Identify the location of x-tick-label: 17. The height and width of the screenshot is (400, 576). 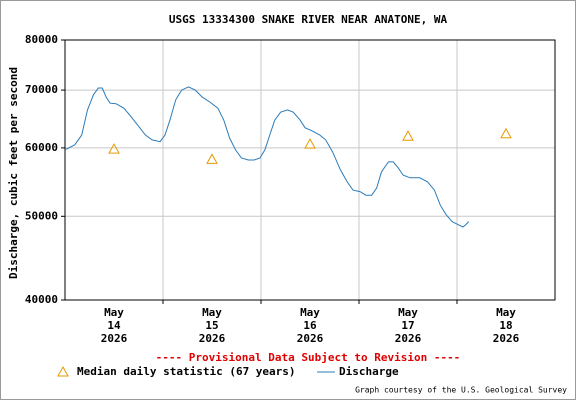
(407, 325).